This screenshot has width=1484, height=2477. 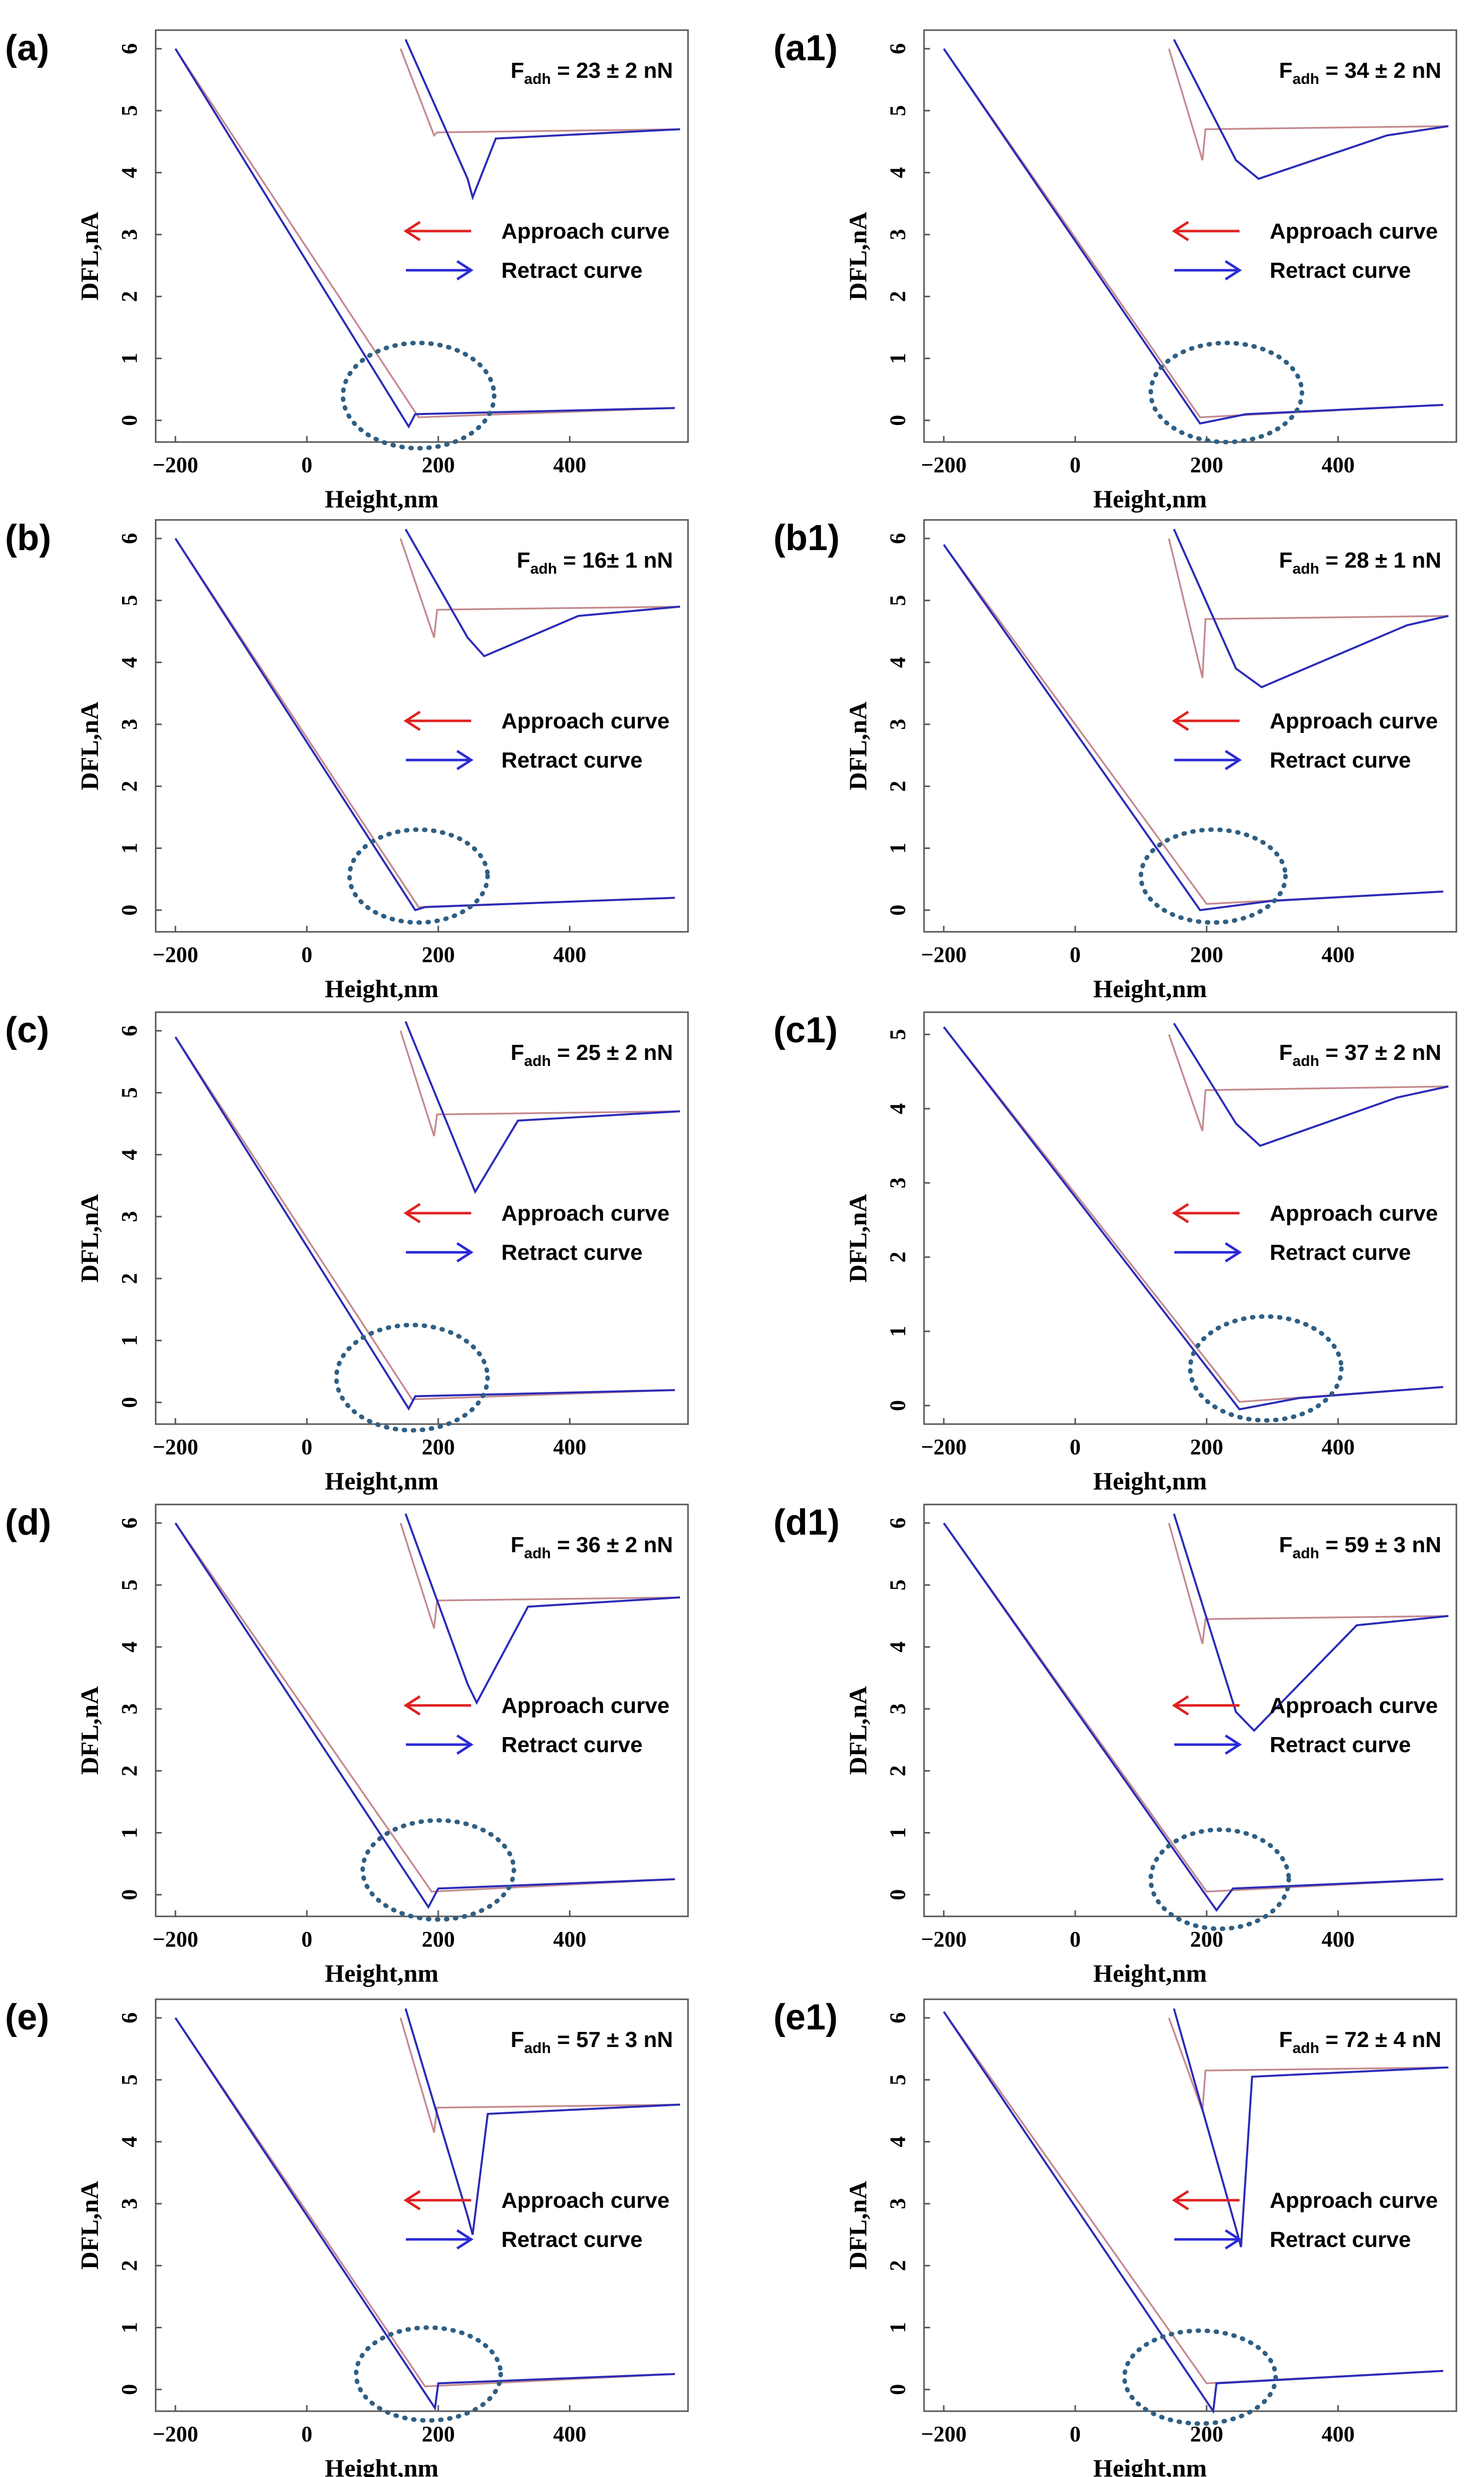 What do you see at coordinates (595, 562) in the screenshot?
I see `adhesion-force-label: Fadh = 16± 1 nN` at bounding box center [595, 562].